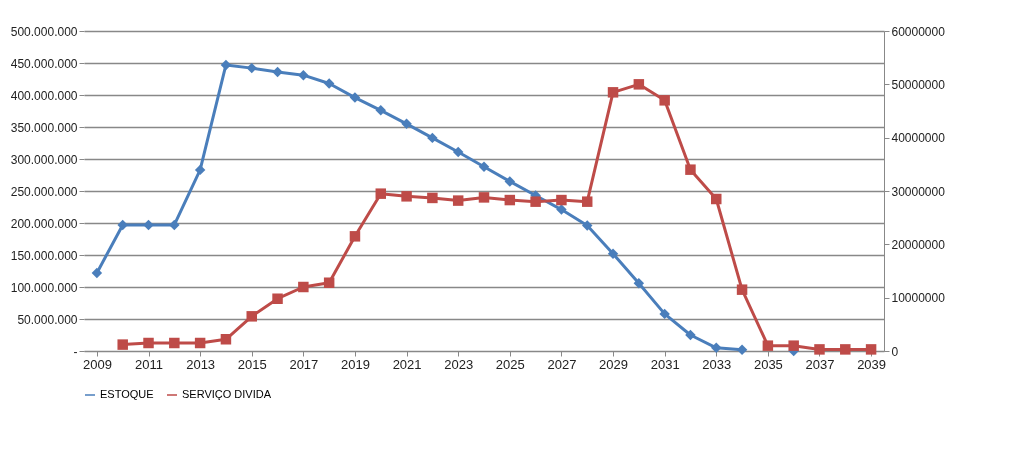 This screenshot has height=460, width=1016. Describe the element at coordinates (613, 364) in the screenshot. I see `x-tick-label: 2029` at that location.